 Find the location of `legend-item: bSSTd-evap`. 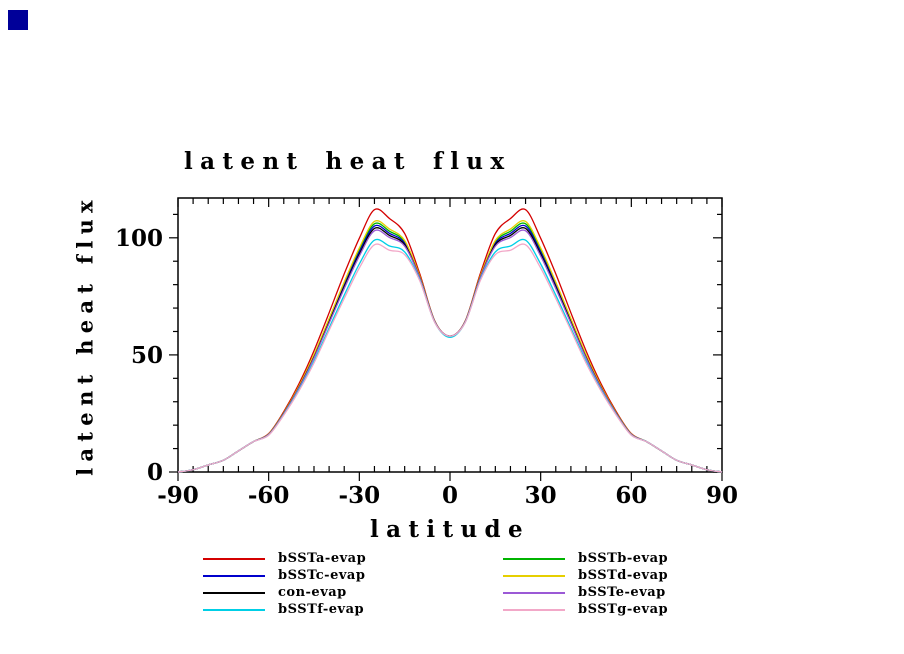

legend-item: bSSTd-evap is located at coordinates (586, 575).